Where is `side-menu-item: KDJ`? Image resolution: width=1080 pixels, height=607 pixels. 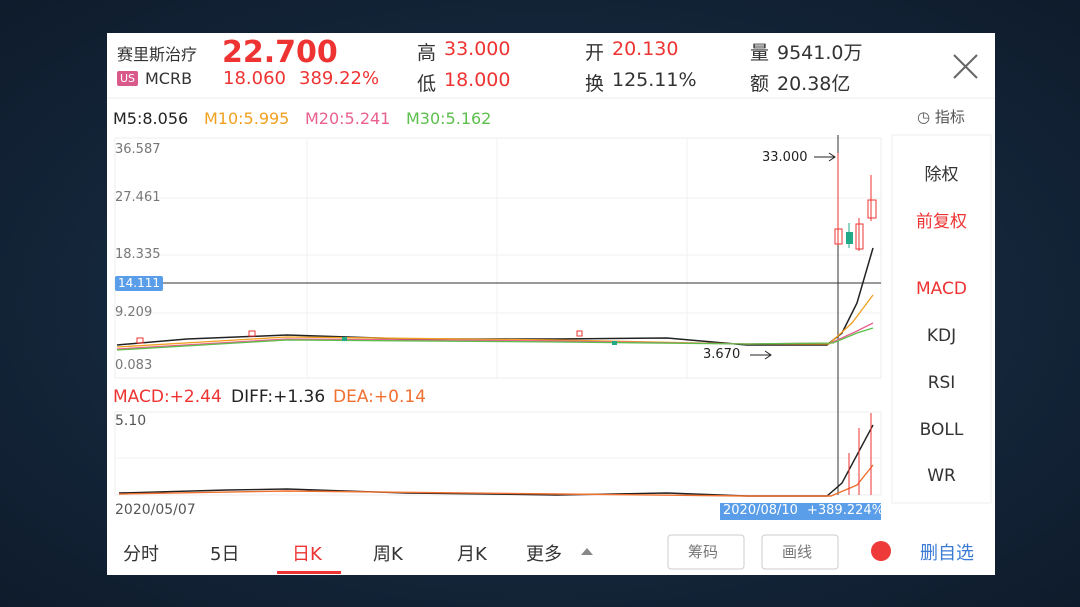 side-menu-item: KDJ is located at coordinates (941, 336).